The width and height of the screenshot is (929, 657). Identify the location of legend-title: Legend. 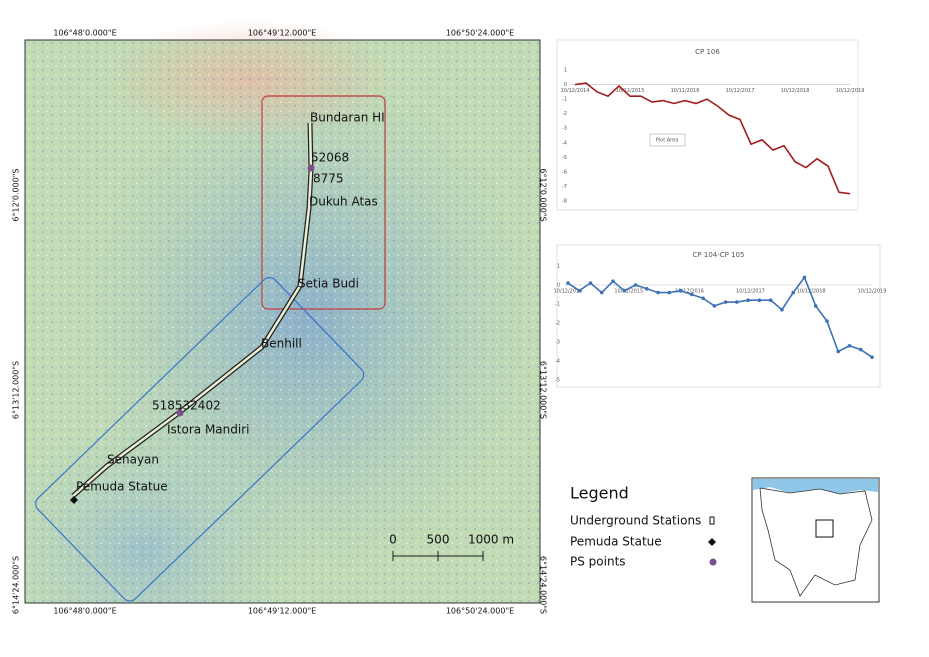
(599, 493).